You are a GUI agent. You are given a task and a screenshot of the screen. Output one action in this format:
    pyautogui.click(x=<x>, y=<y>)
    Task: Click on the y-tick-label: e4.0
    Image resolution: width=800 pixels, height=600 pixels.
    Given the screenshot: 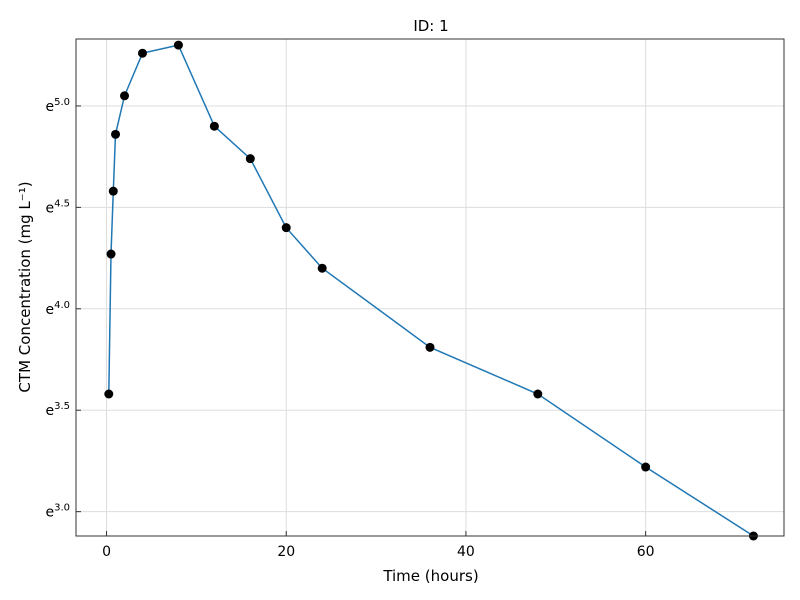 What is the action you would take?
    pyautogui.click(x=57, y=309)
    